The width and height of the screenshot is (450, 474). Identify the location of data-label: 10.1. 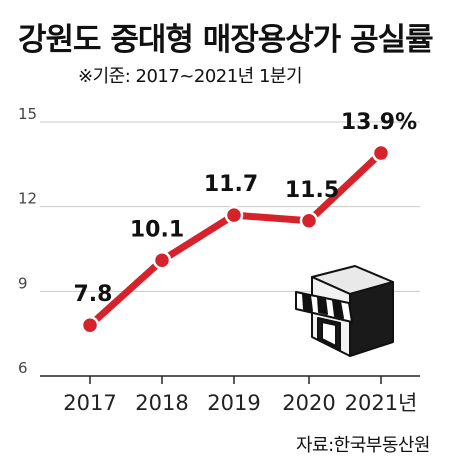
(157, 229).